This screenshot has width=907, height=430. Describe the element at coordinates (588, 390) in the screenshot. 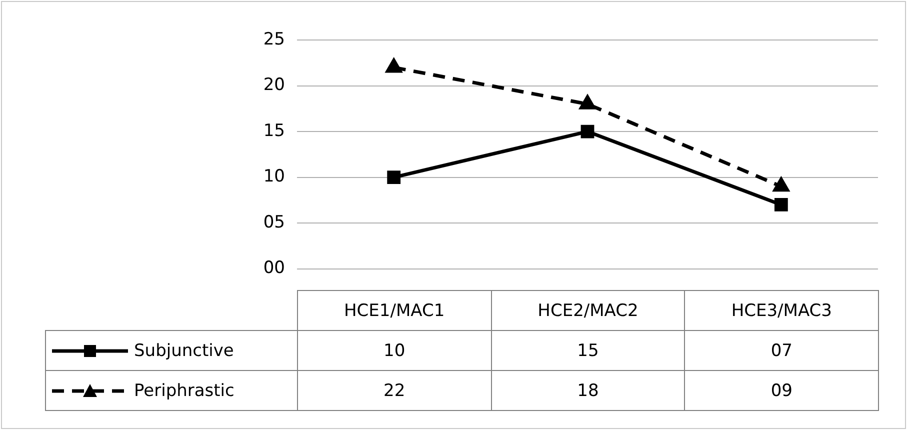

I see `data-label: 18` at that location.